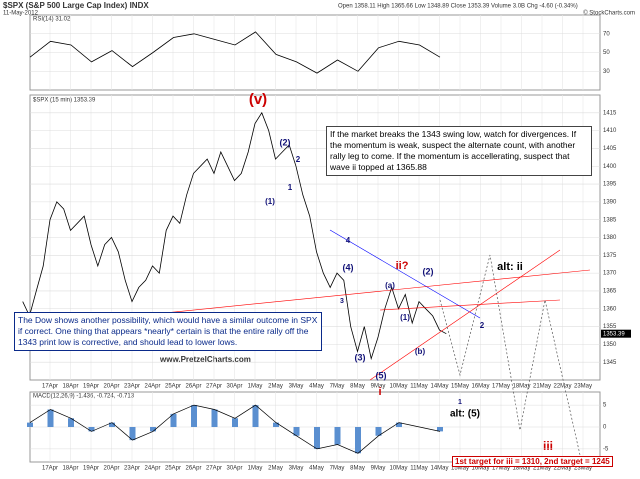 The height and width of the screenshot is (479, 640). I want to click on y-tick-label: 0, so click(605, 428).